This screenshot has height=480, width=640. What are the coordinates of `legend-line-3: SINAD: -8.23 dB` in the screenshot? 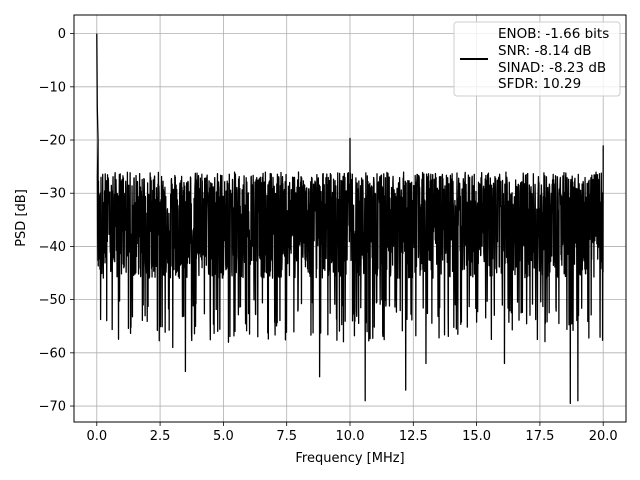 It's located at (552, 68).